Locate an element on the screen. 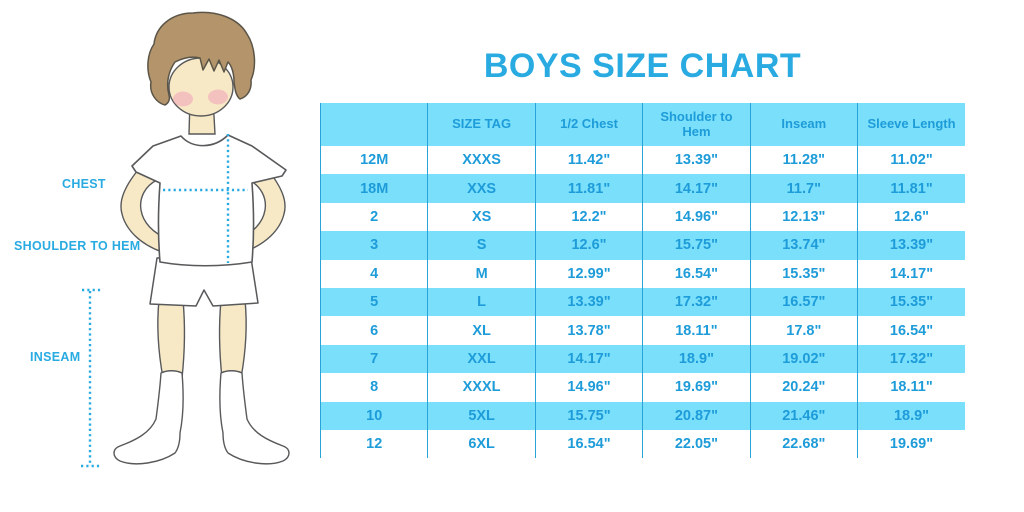 The height and width of the screenshot is (512, 1024). chest-label: CHEST is located at coordinates (84, 184).